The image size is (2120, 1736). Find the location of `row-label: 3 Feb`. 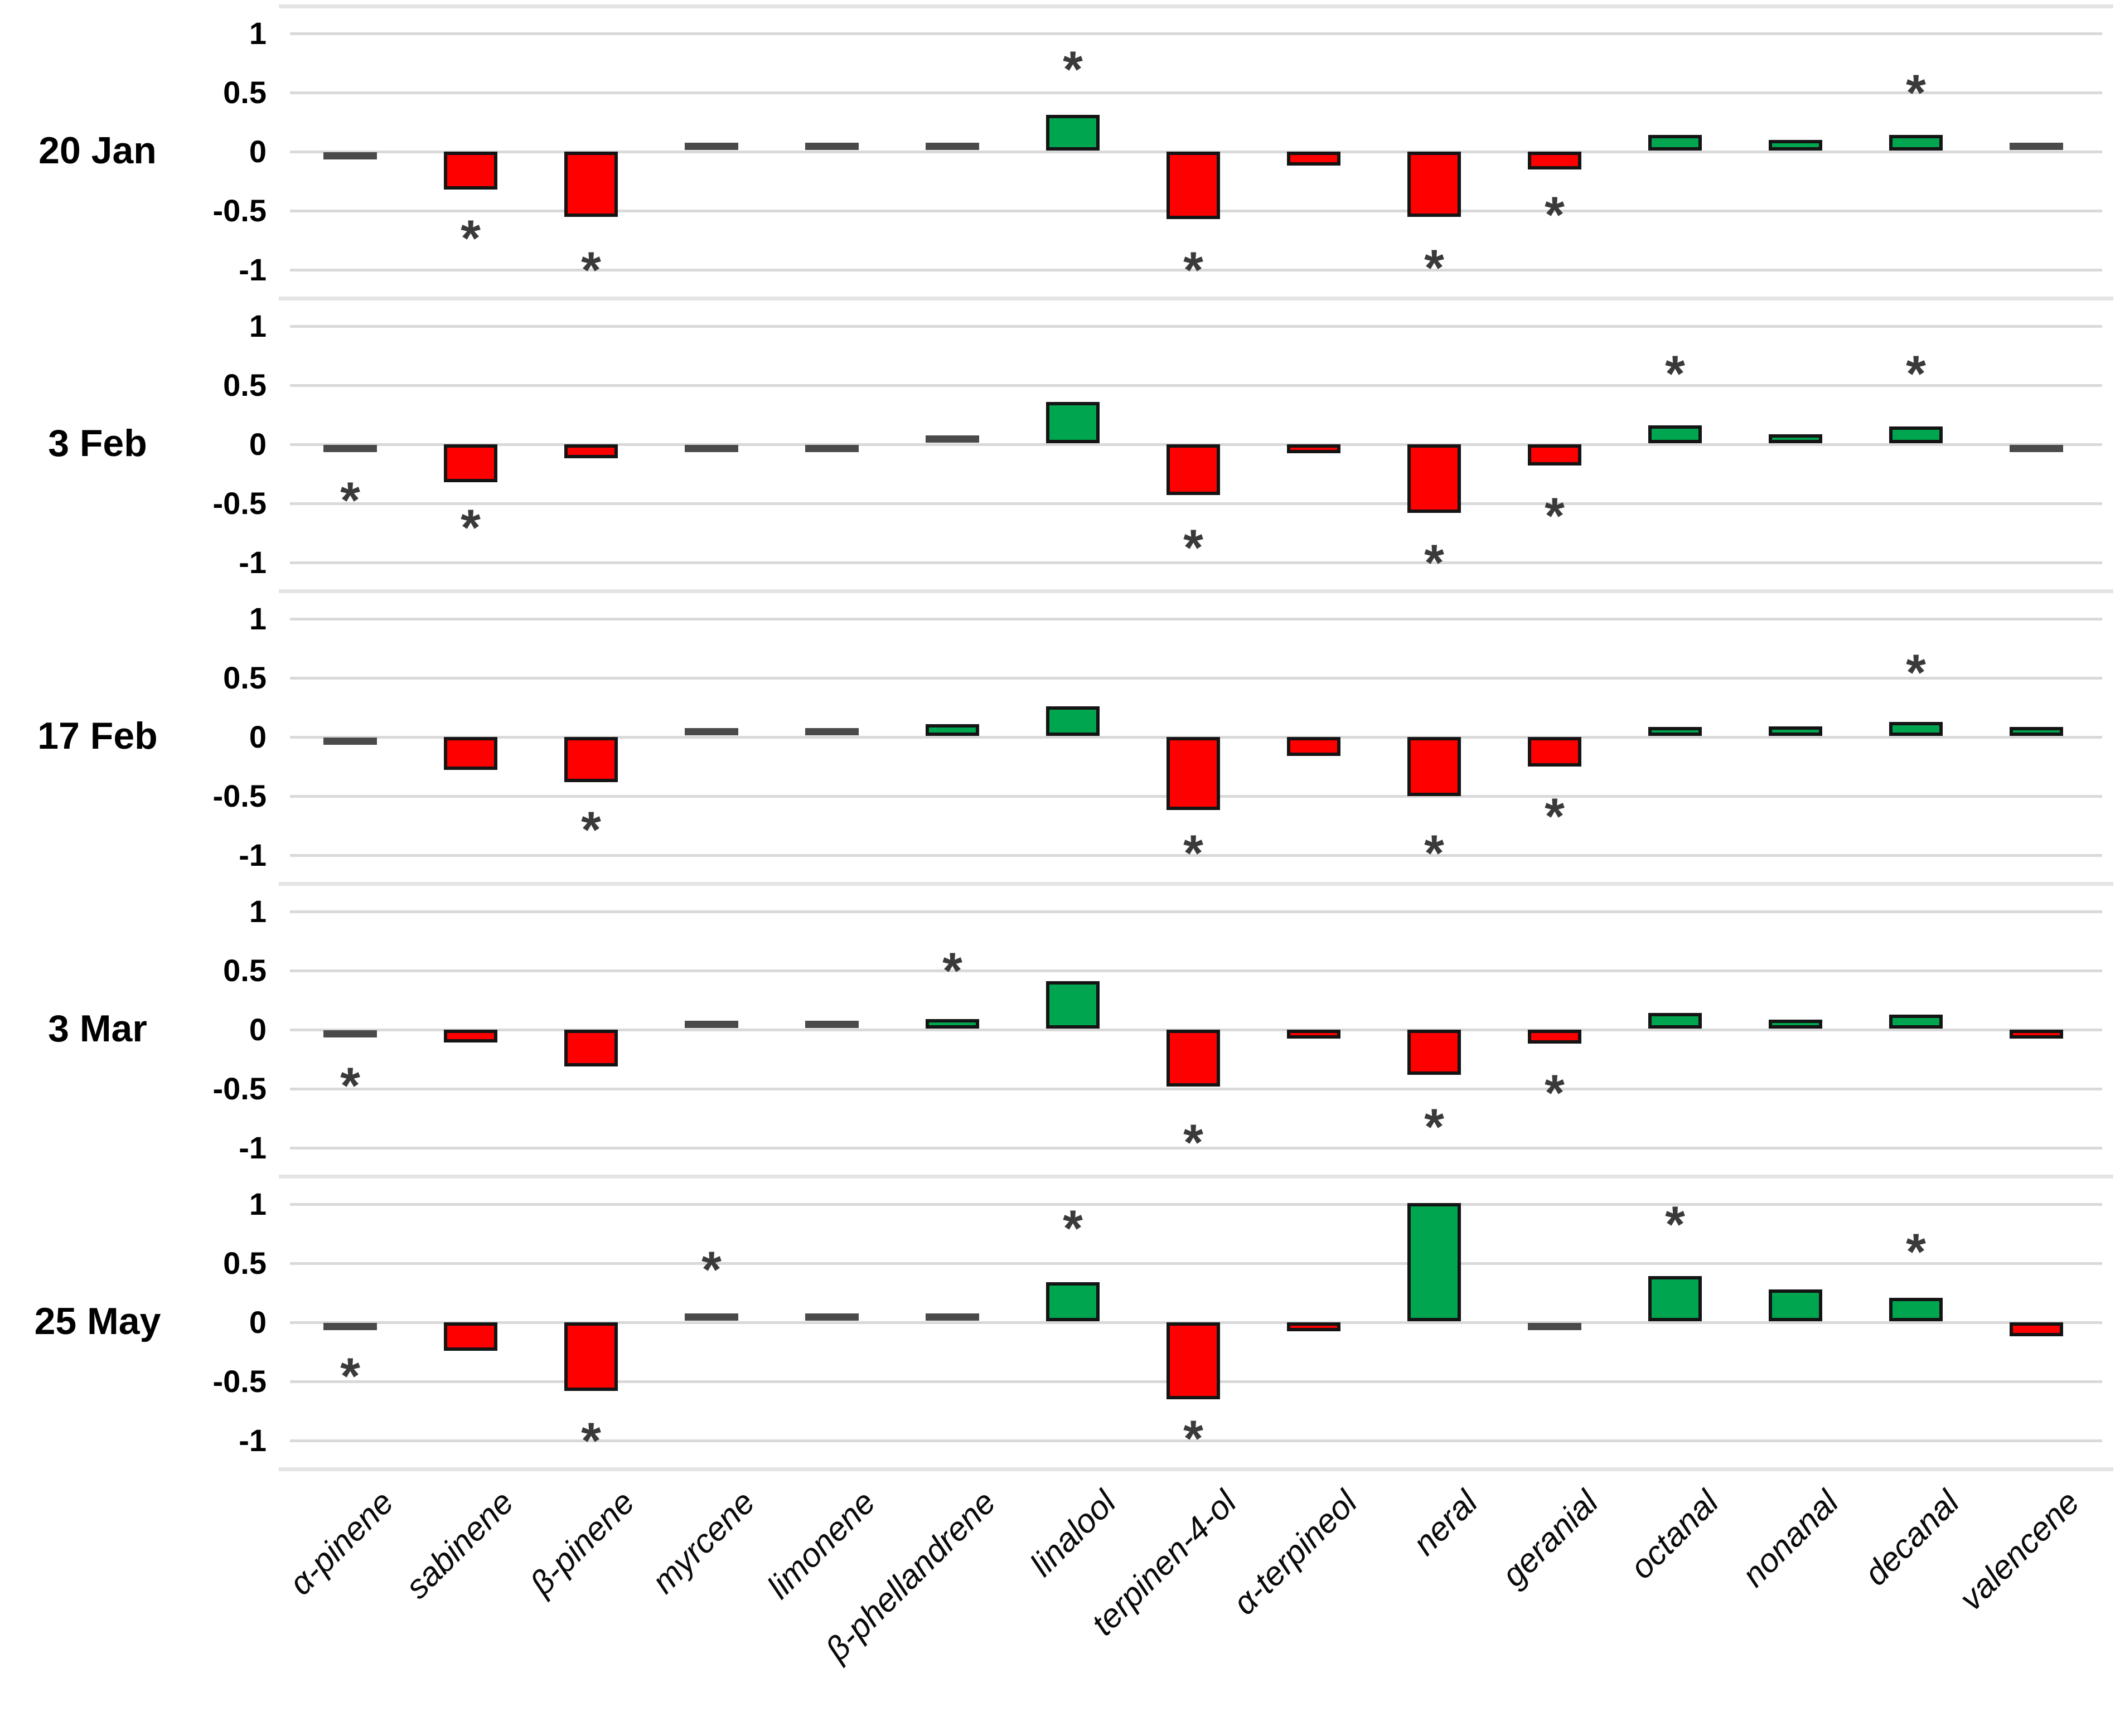

row-label: 3 Feb is located at coordinates (98, 443).